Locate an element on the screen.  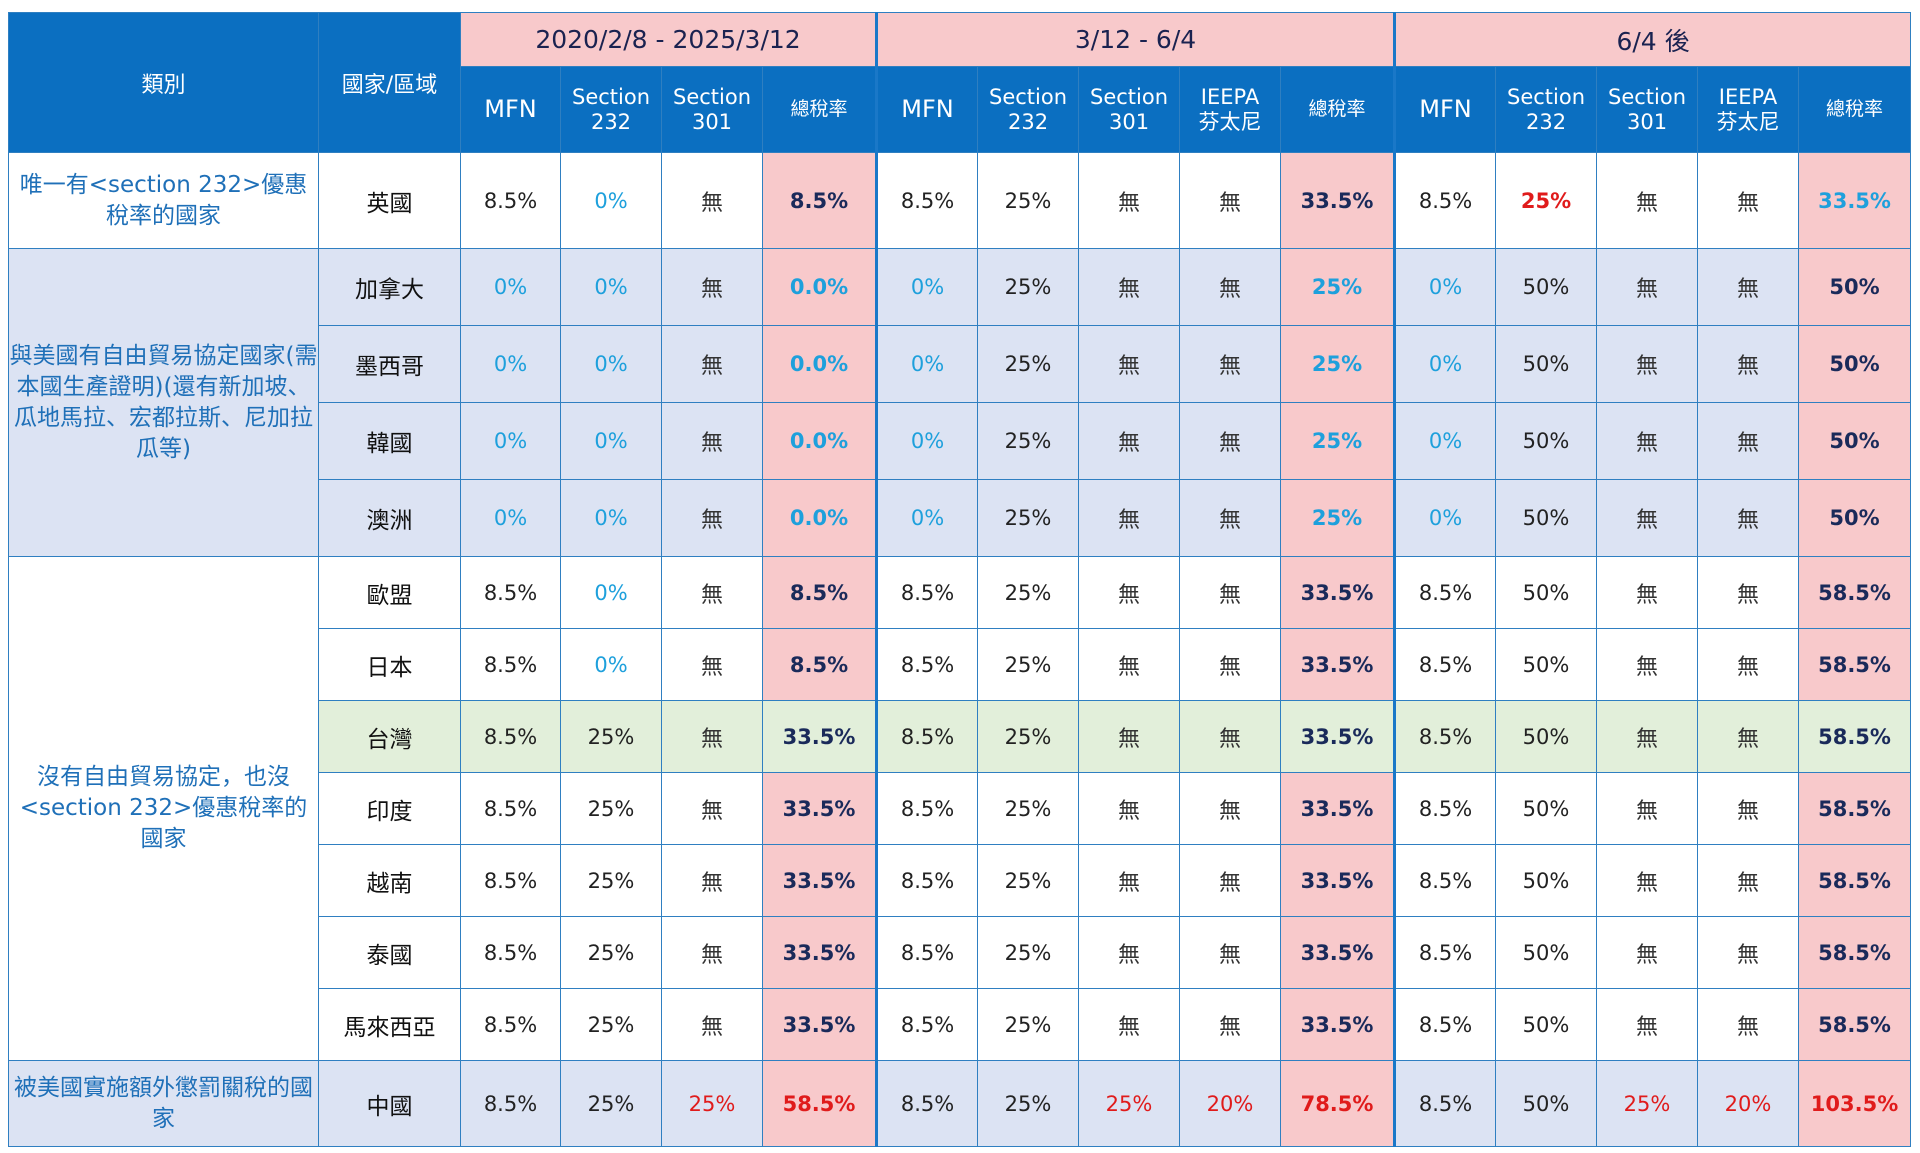
table-row: 澳洲 0% 0% 無 0.0% 0% 25% 無無 25% 0% 50% 無無 50% is located at coordinates (960, 518).